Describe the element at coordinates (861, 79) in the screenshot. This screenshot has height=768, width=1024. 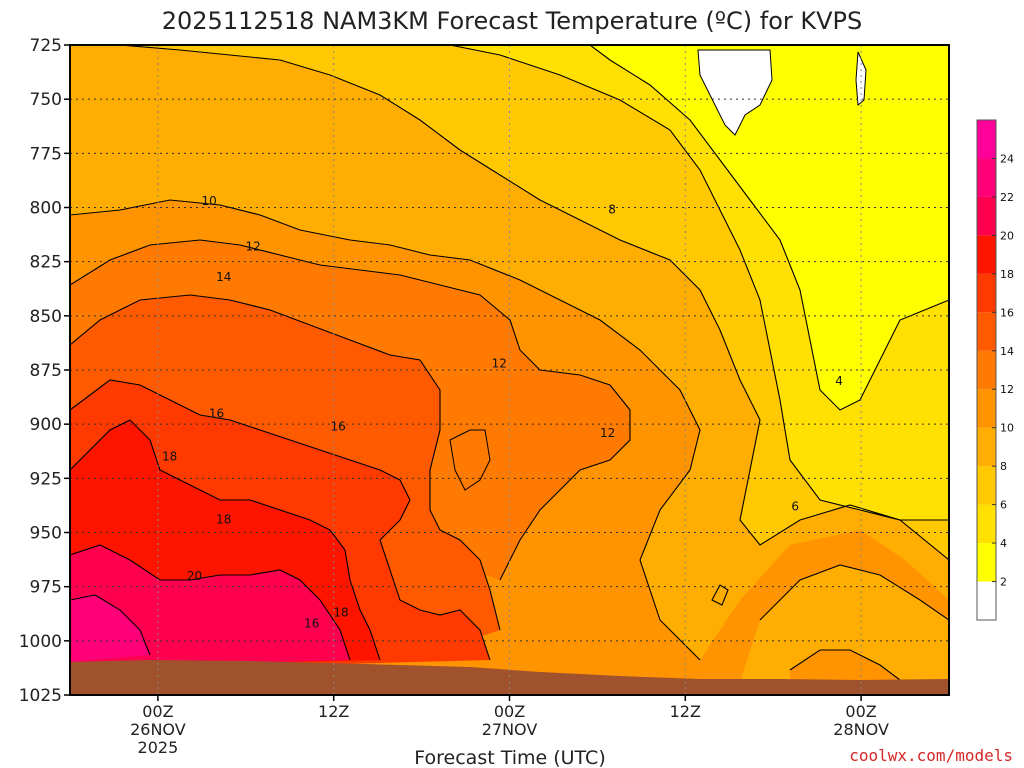
I see `band-below-2-small` at that location.